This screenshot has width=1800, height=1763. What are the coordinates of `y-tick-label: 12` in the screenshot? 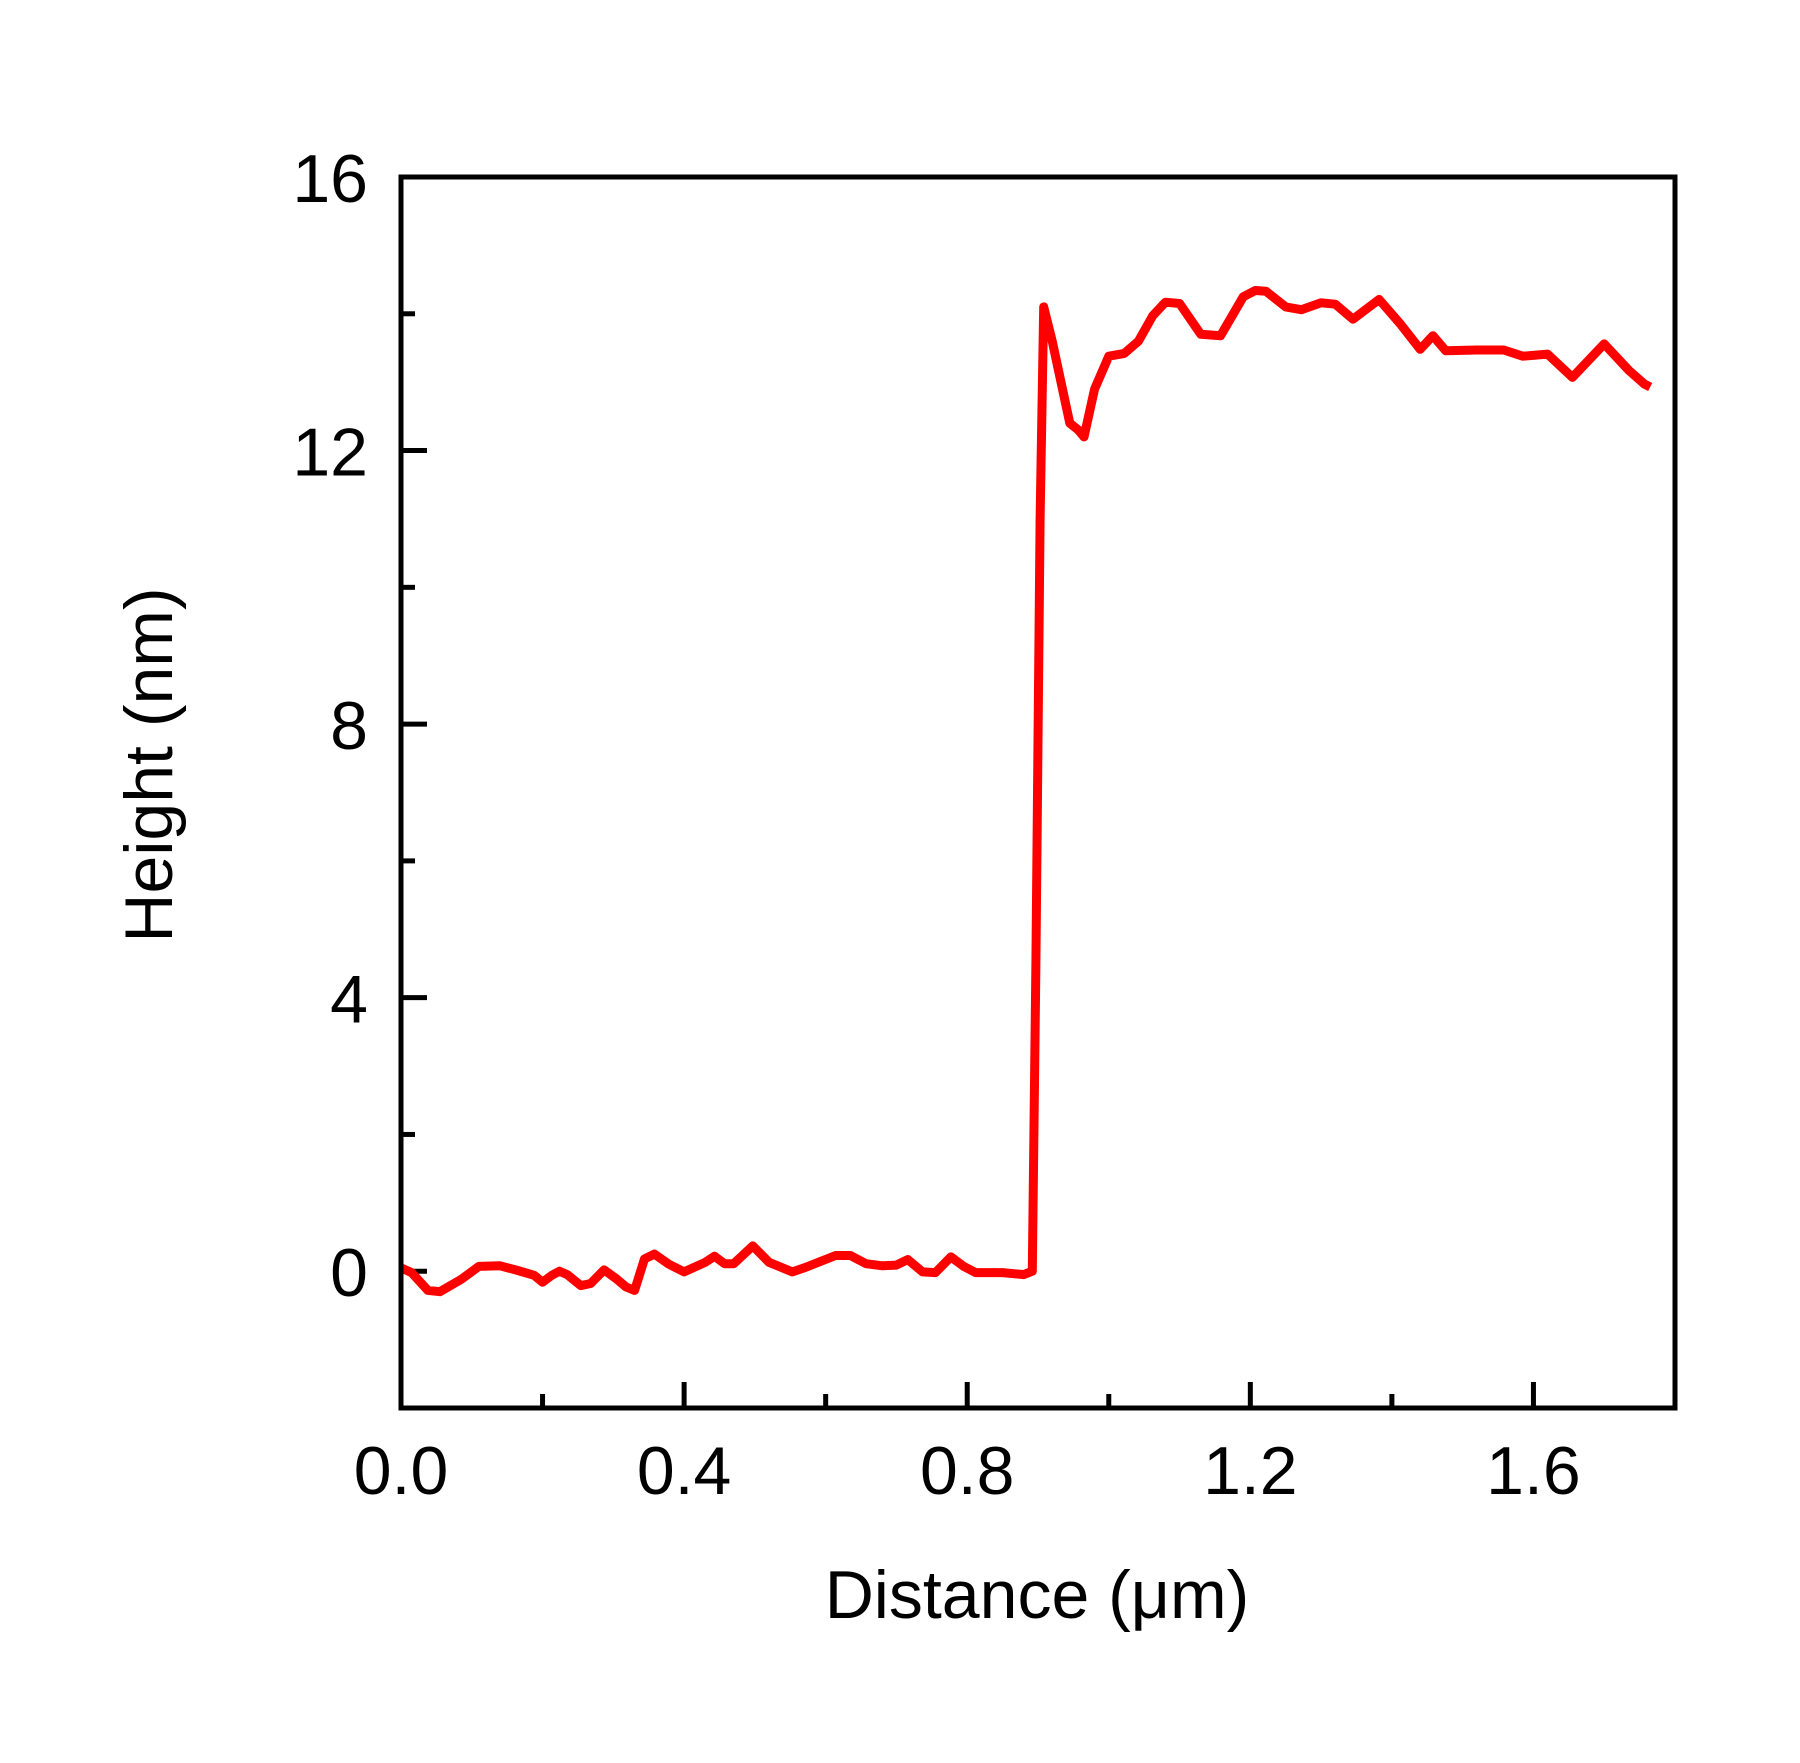 It's located at (330, 453).